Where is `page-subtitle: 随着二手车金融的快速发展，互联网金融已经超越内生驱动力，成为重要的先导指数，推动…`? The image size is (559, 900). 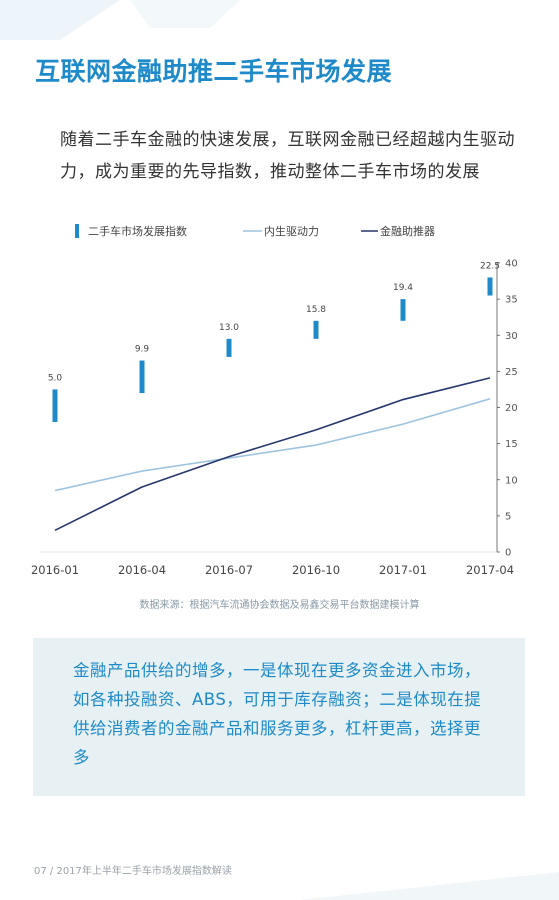 page-subtitle: 随着二手车金融的快速发展，互联网金融已经超越内生驱动力，成为重要的先导指数，推动… is located at coordinates (287, 156).